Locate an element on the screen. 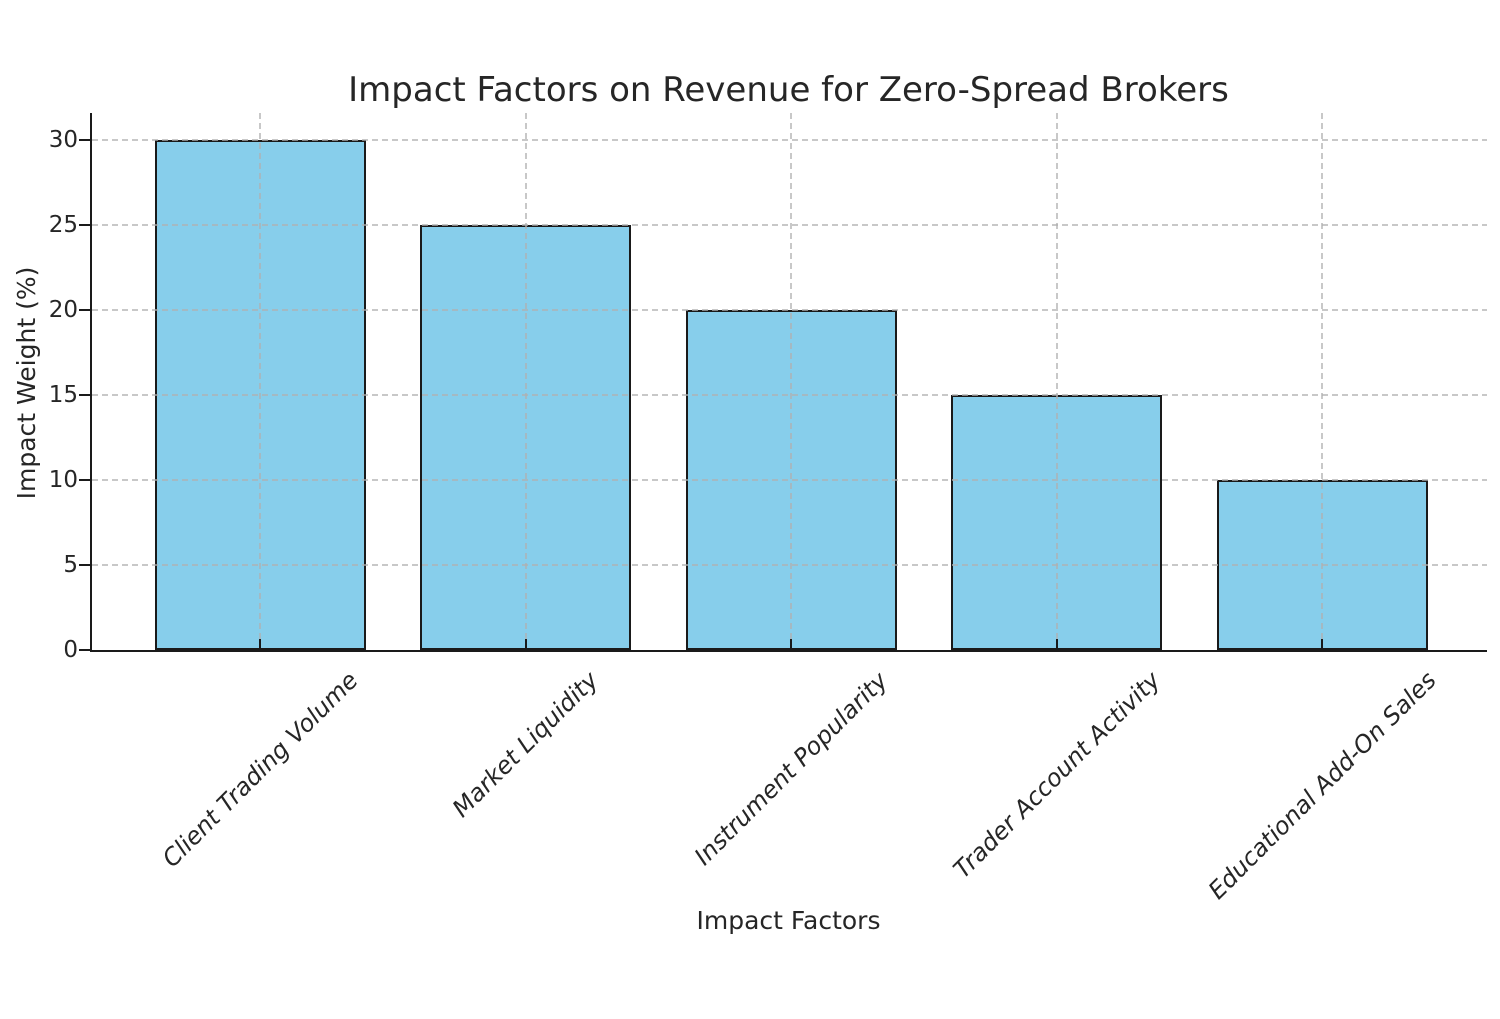 This screenshot has width=1500, height=1019. bar-trader-account-activity is located at coordinates (1056, 522).